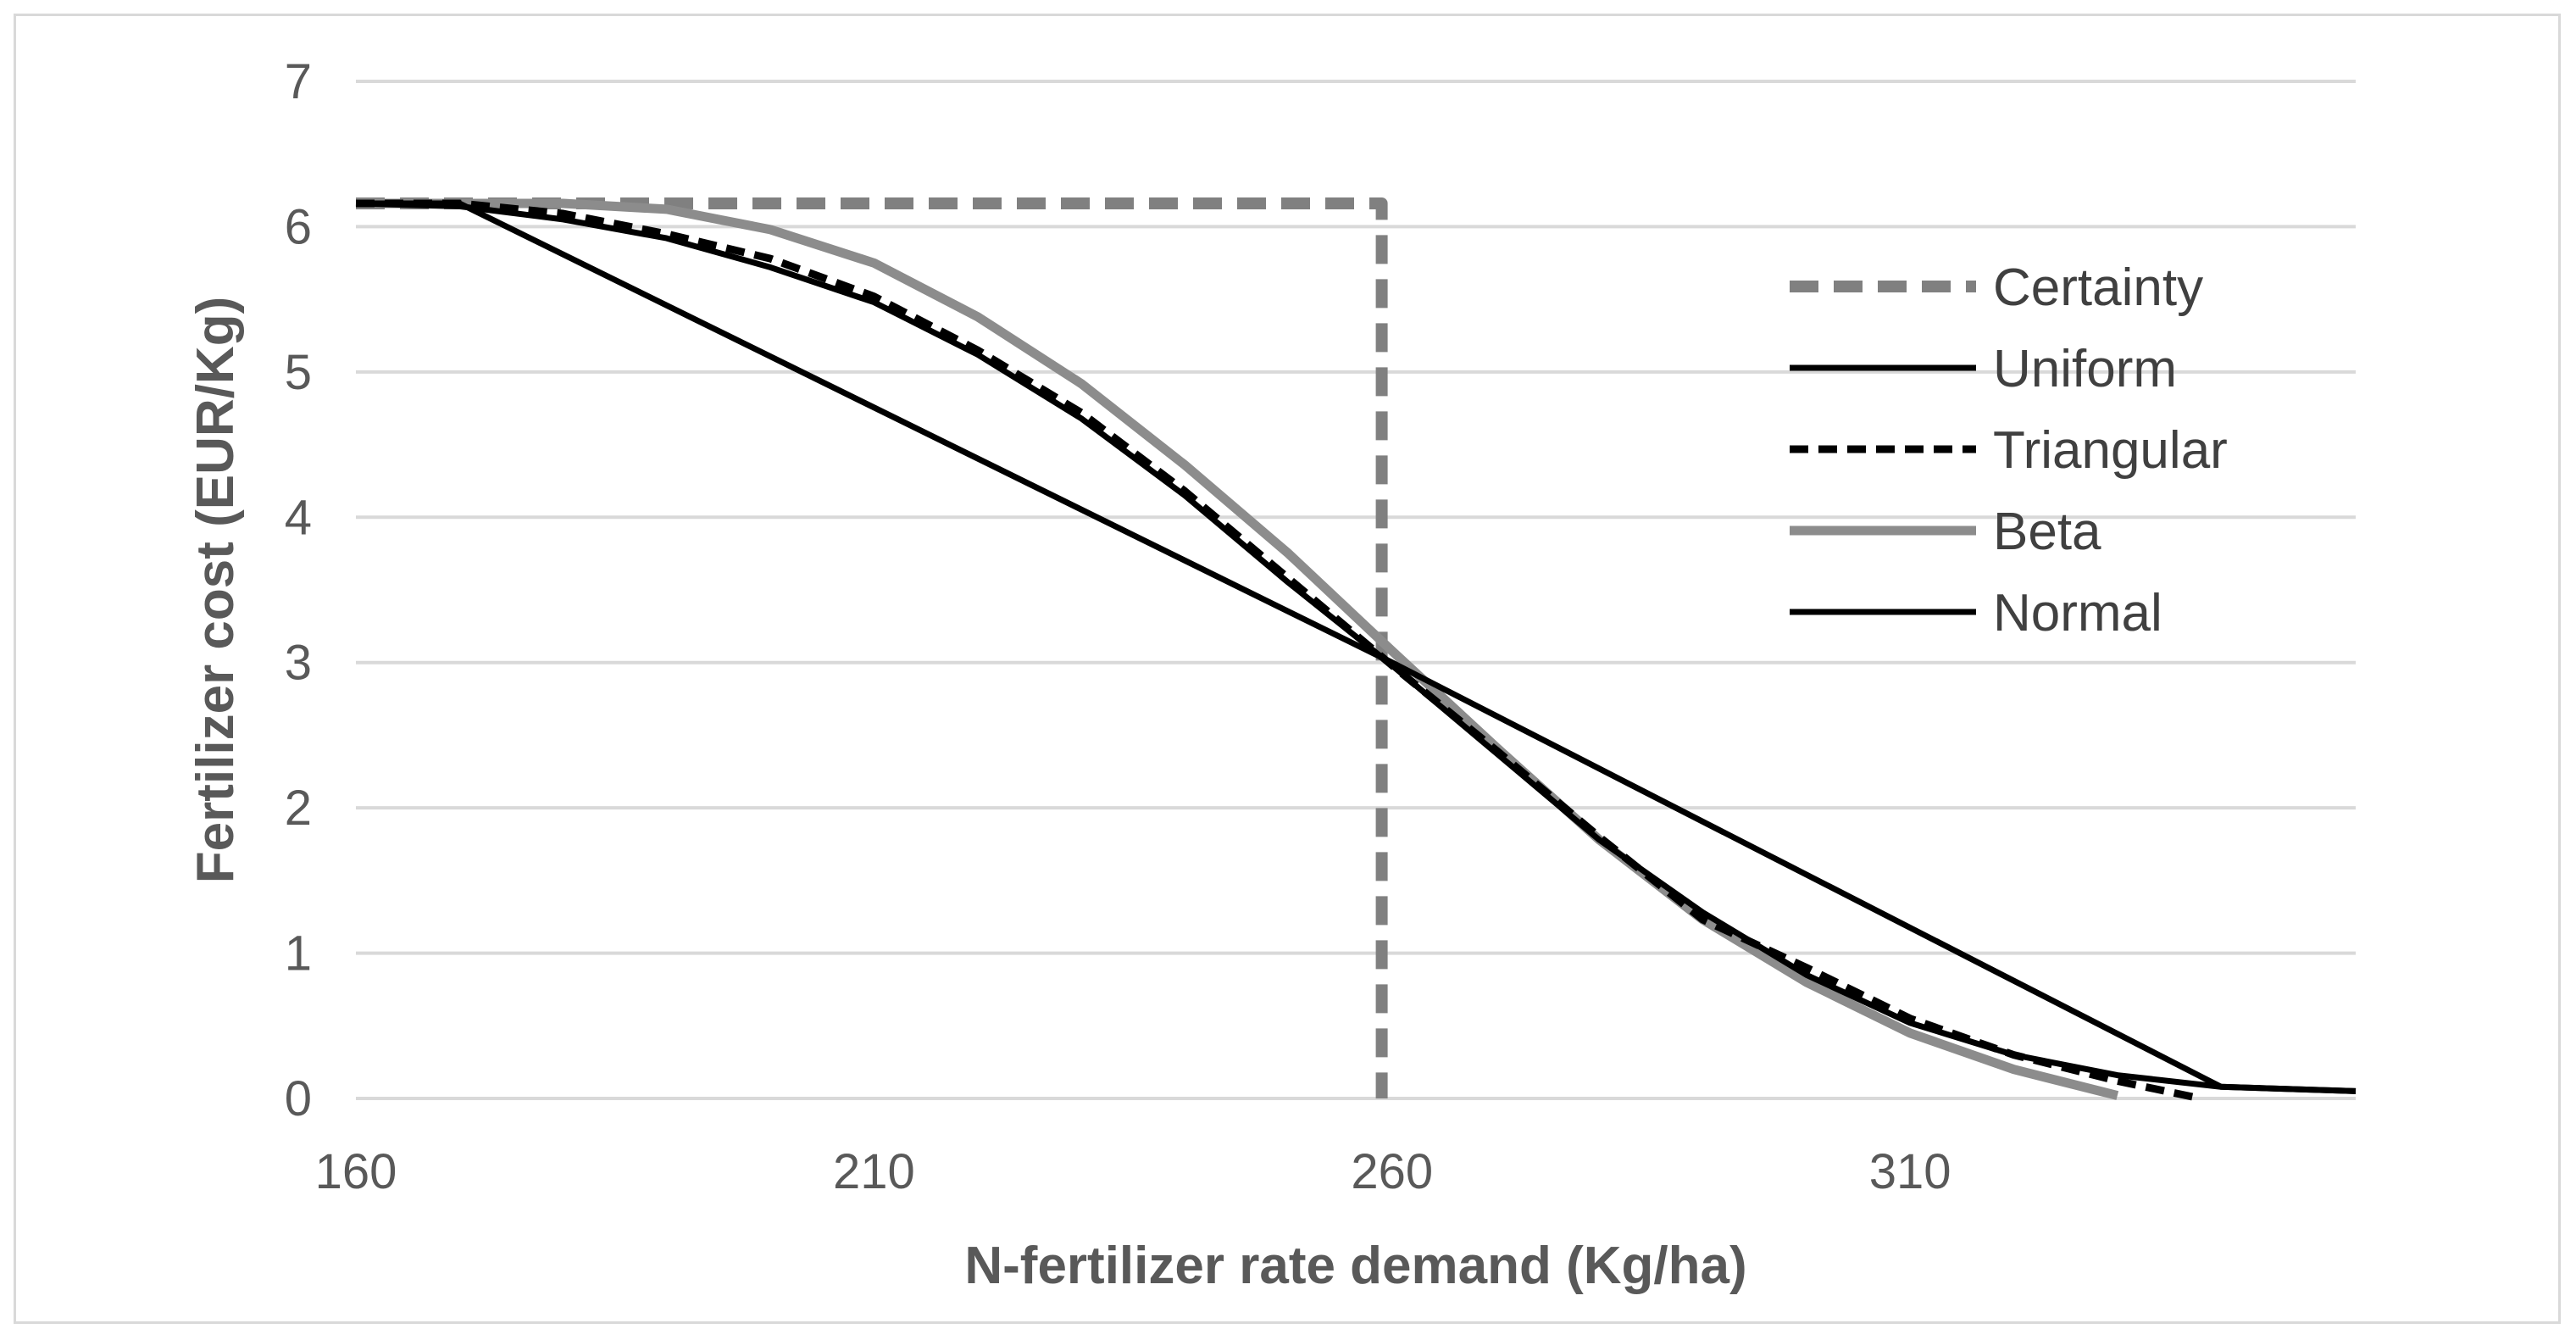 The height and width of the screenshot is (1340, 2576). I want to click on x-tick-label: 310, so click(1910, 1171).